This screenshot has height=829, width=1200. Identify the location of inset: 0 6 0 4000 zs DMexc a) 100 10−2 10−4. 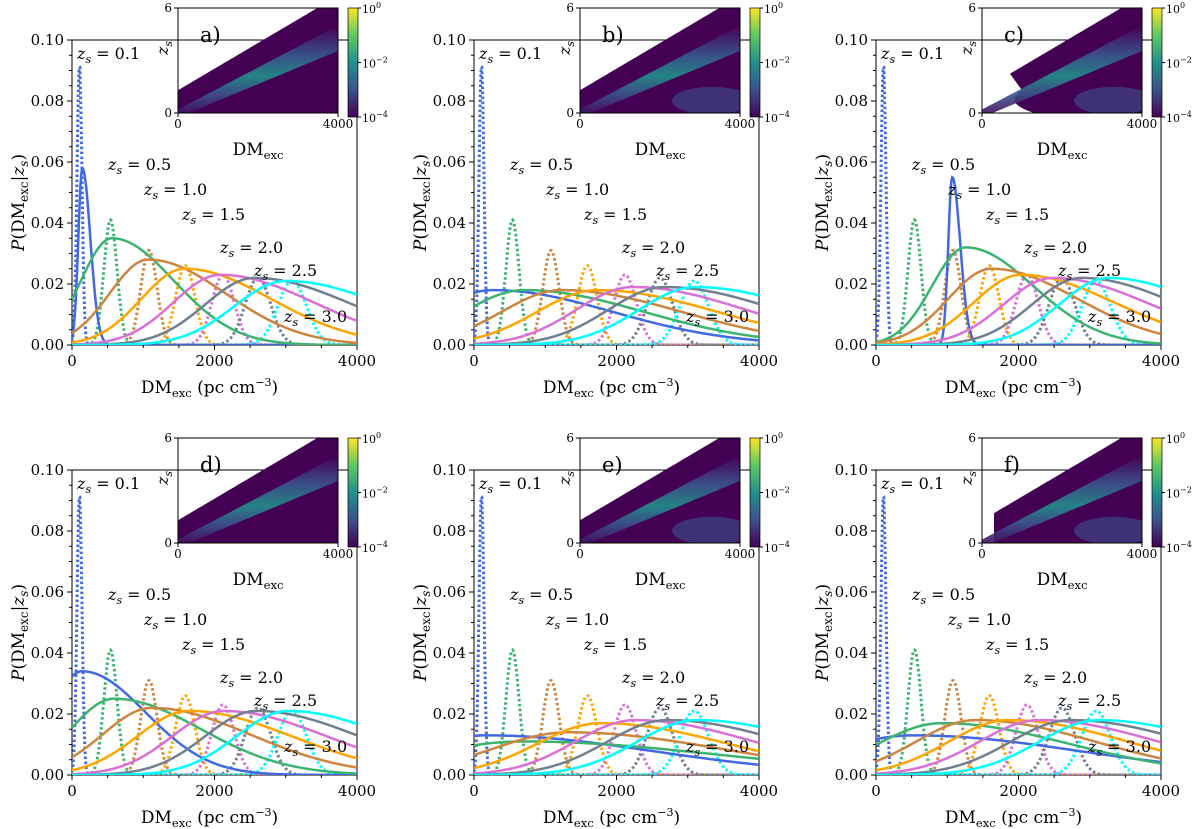
(270, 81).